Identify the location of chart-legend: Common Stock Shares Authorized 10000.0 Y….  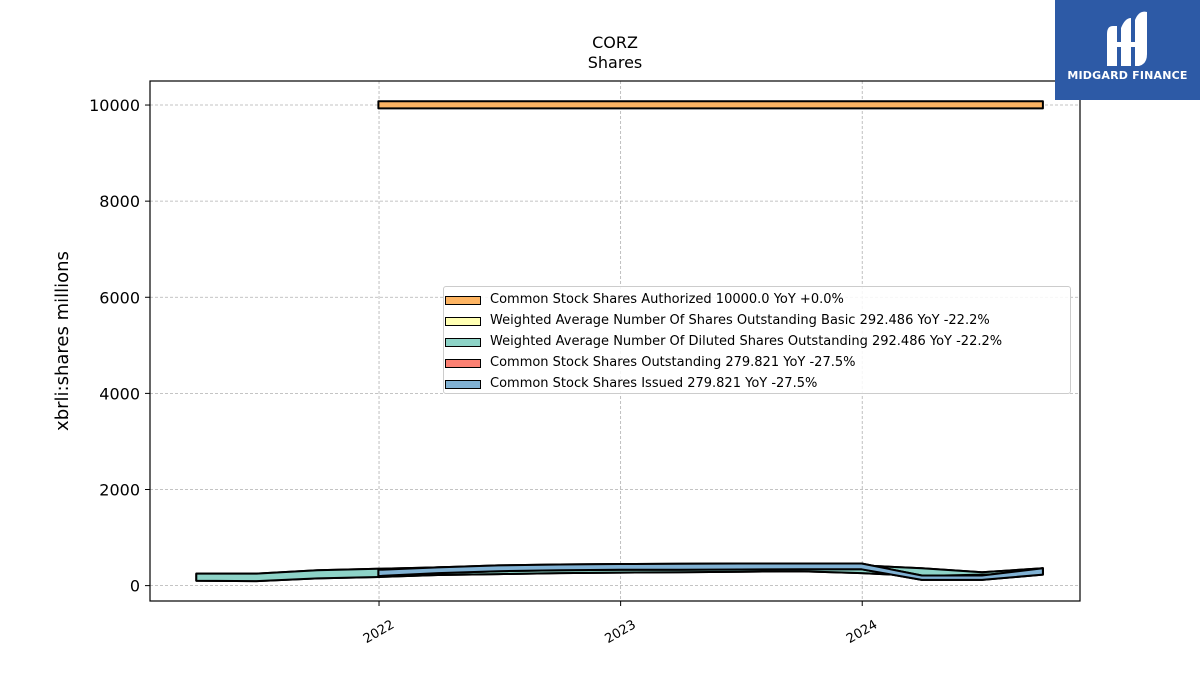
(757, 340).